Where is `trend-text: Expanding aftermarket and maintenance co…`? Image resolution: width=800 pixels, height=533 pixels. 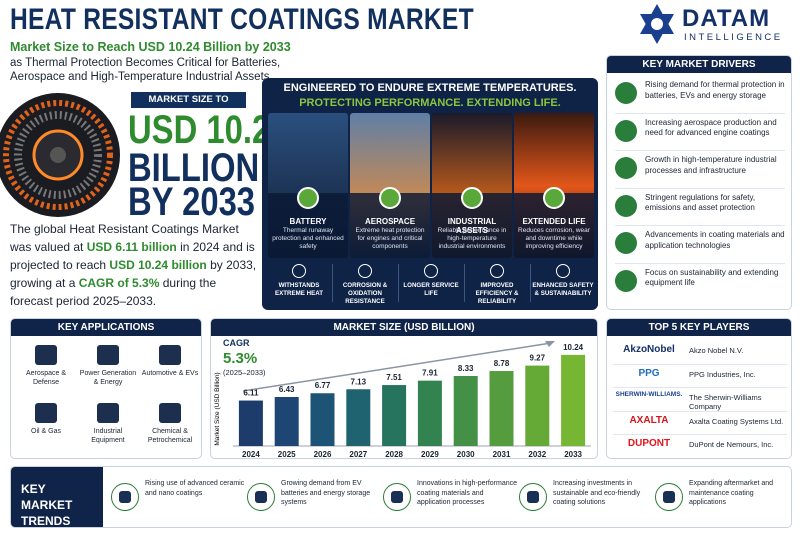 trend-text: Expanding aftermarket and maintenance co… is located at coordinates (731, 493).